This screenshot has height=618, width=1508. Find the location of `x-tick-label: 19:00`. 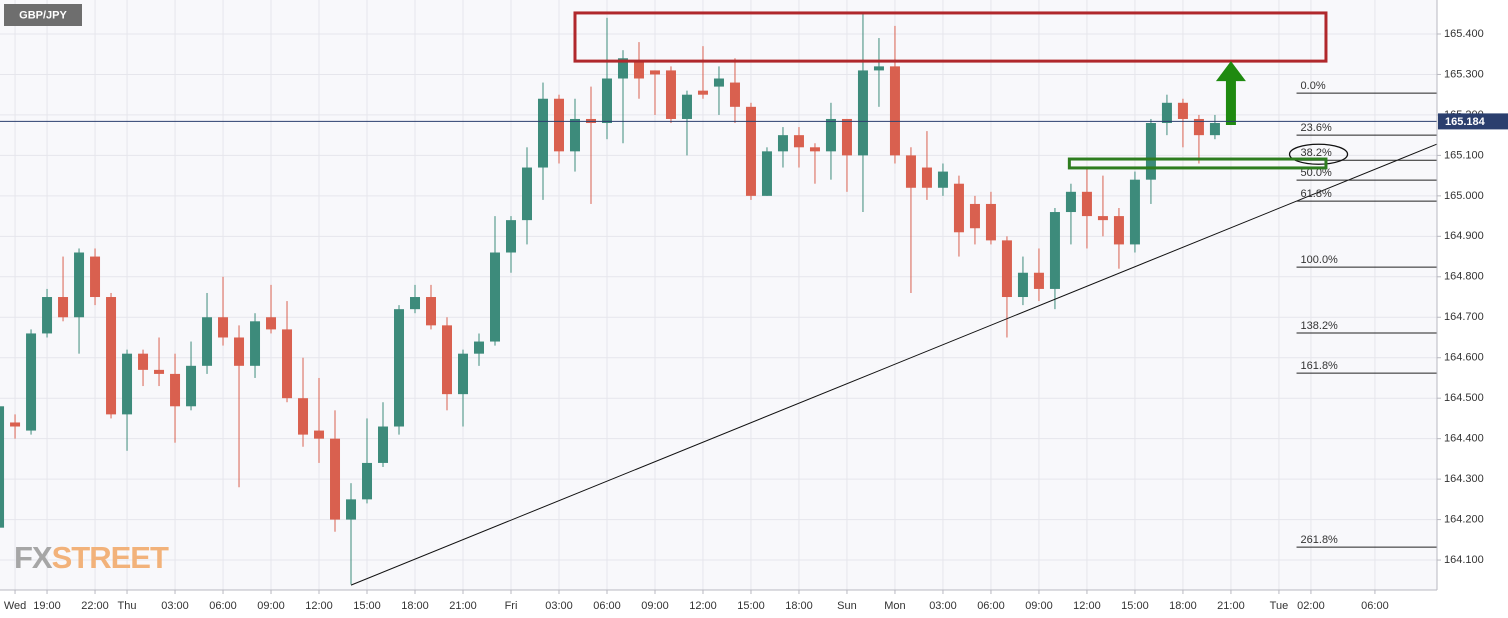

x-tick-label: 19:00 is located at coordinates (47, 606).